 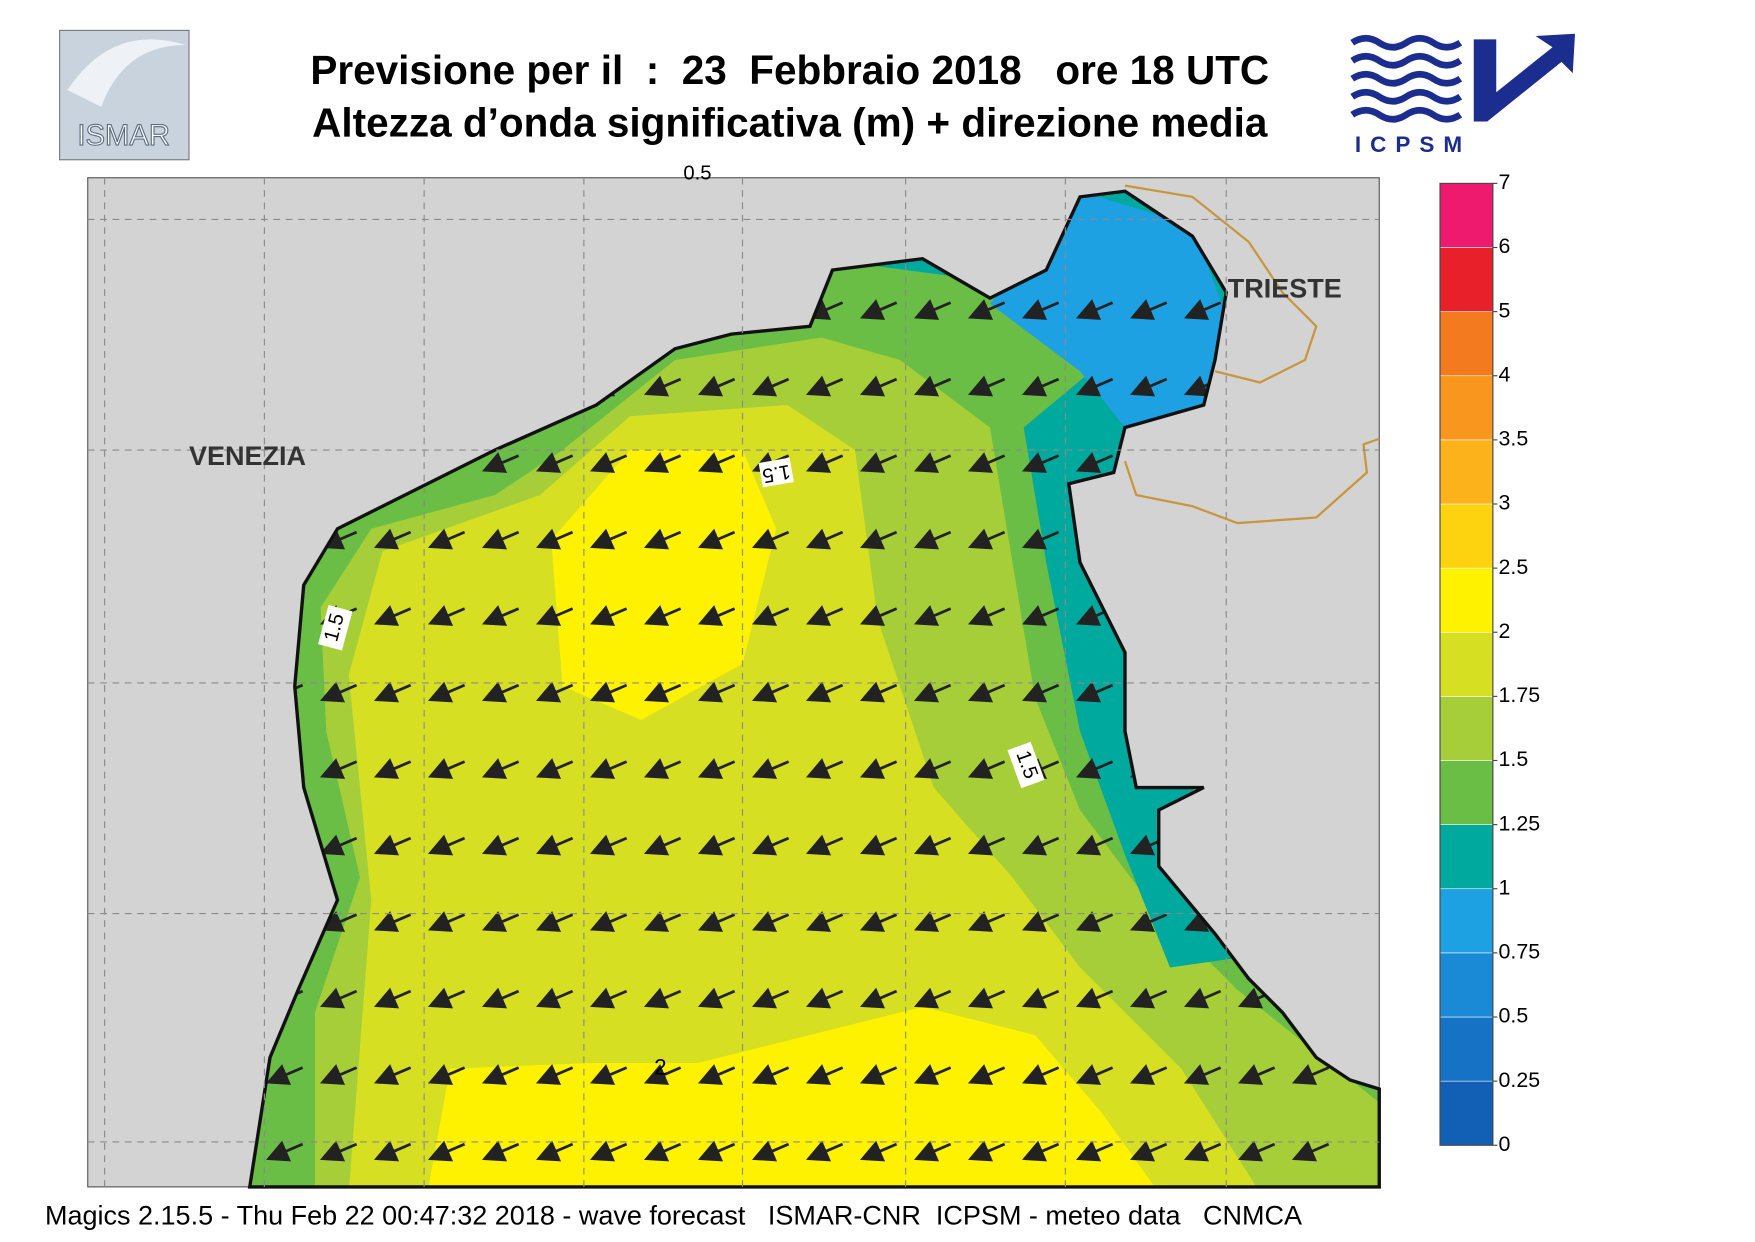 What do you see at coordinates (1514, 759) in the screenshot?
I see `legend-label: 1.5` at bounding box center [1514, 759].